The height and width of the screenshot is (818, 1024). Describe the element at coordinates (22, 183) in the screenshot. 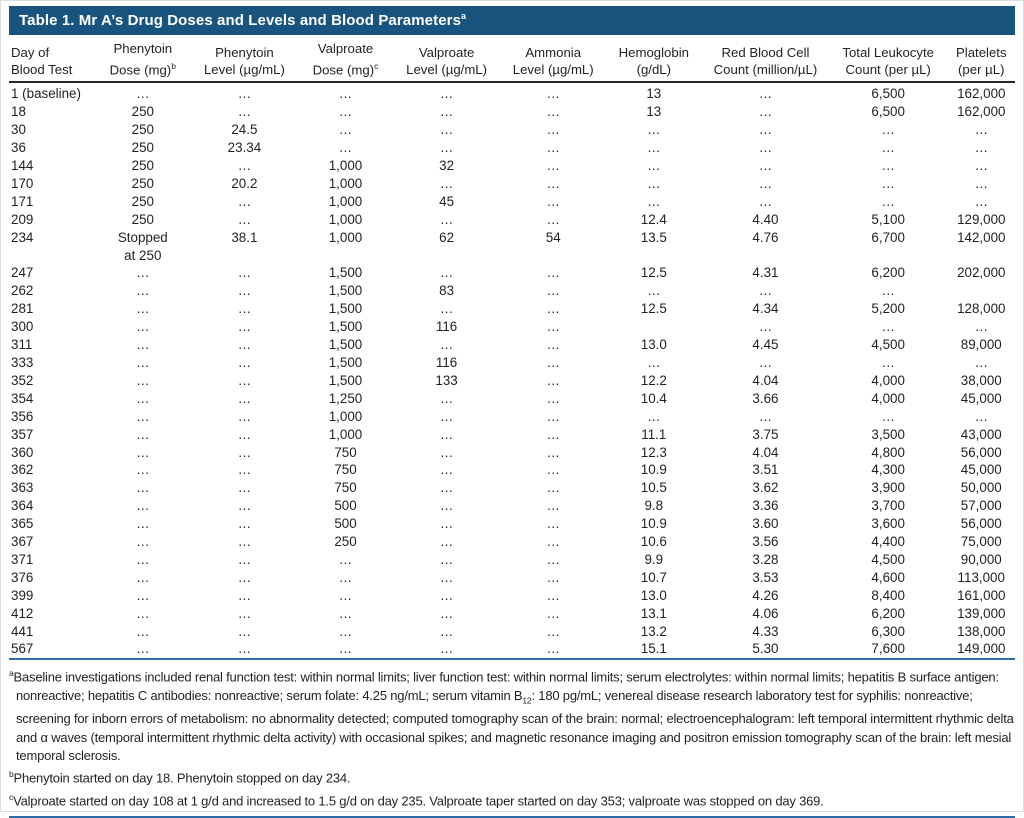

I see `cell-day: 170` at that location.